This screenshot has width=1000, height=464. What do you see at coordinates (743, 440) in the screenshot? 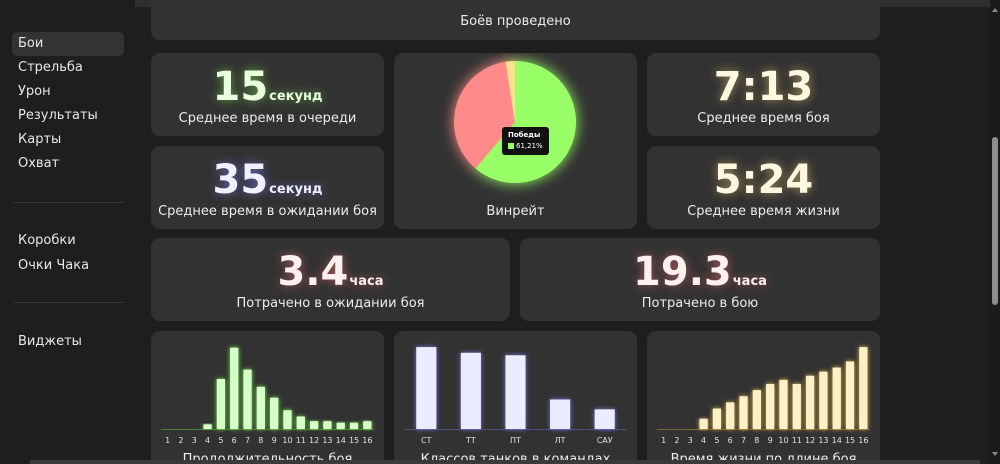
I see `chart-tick-label: 7` at bounding box center [743, 440].